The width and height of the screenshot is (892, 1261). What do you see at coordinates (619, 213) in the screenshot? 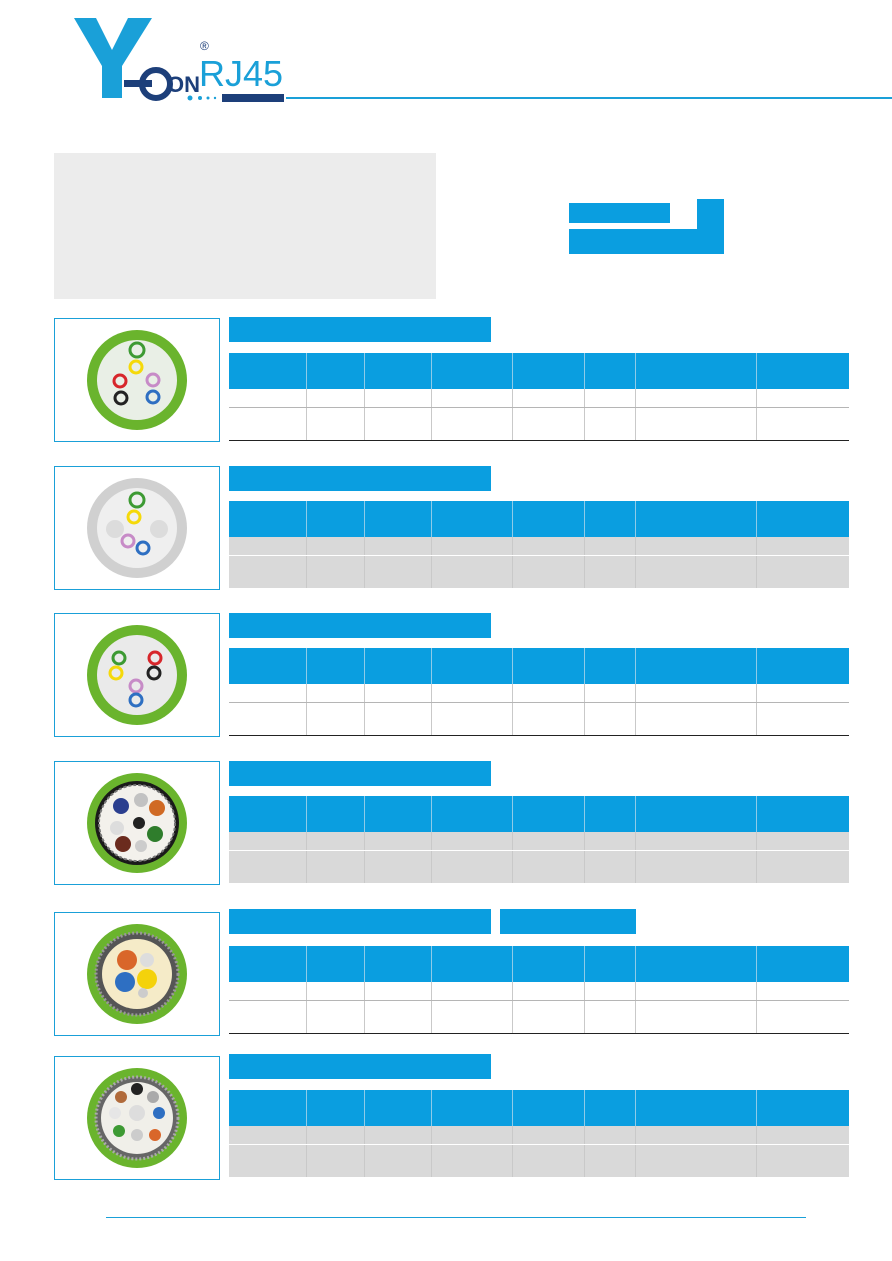
I see `category-tag-top` at bounding box center [619, 213].